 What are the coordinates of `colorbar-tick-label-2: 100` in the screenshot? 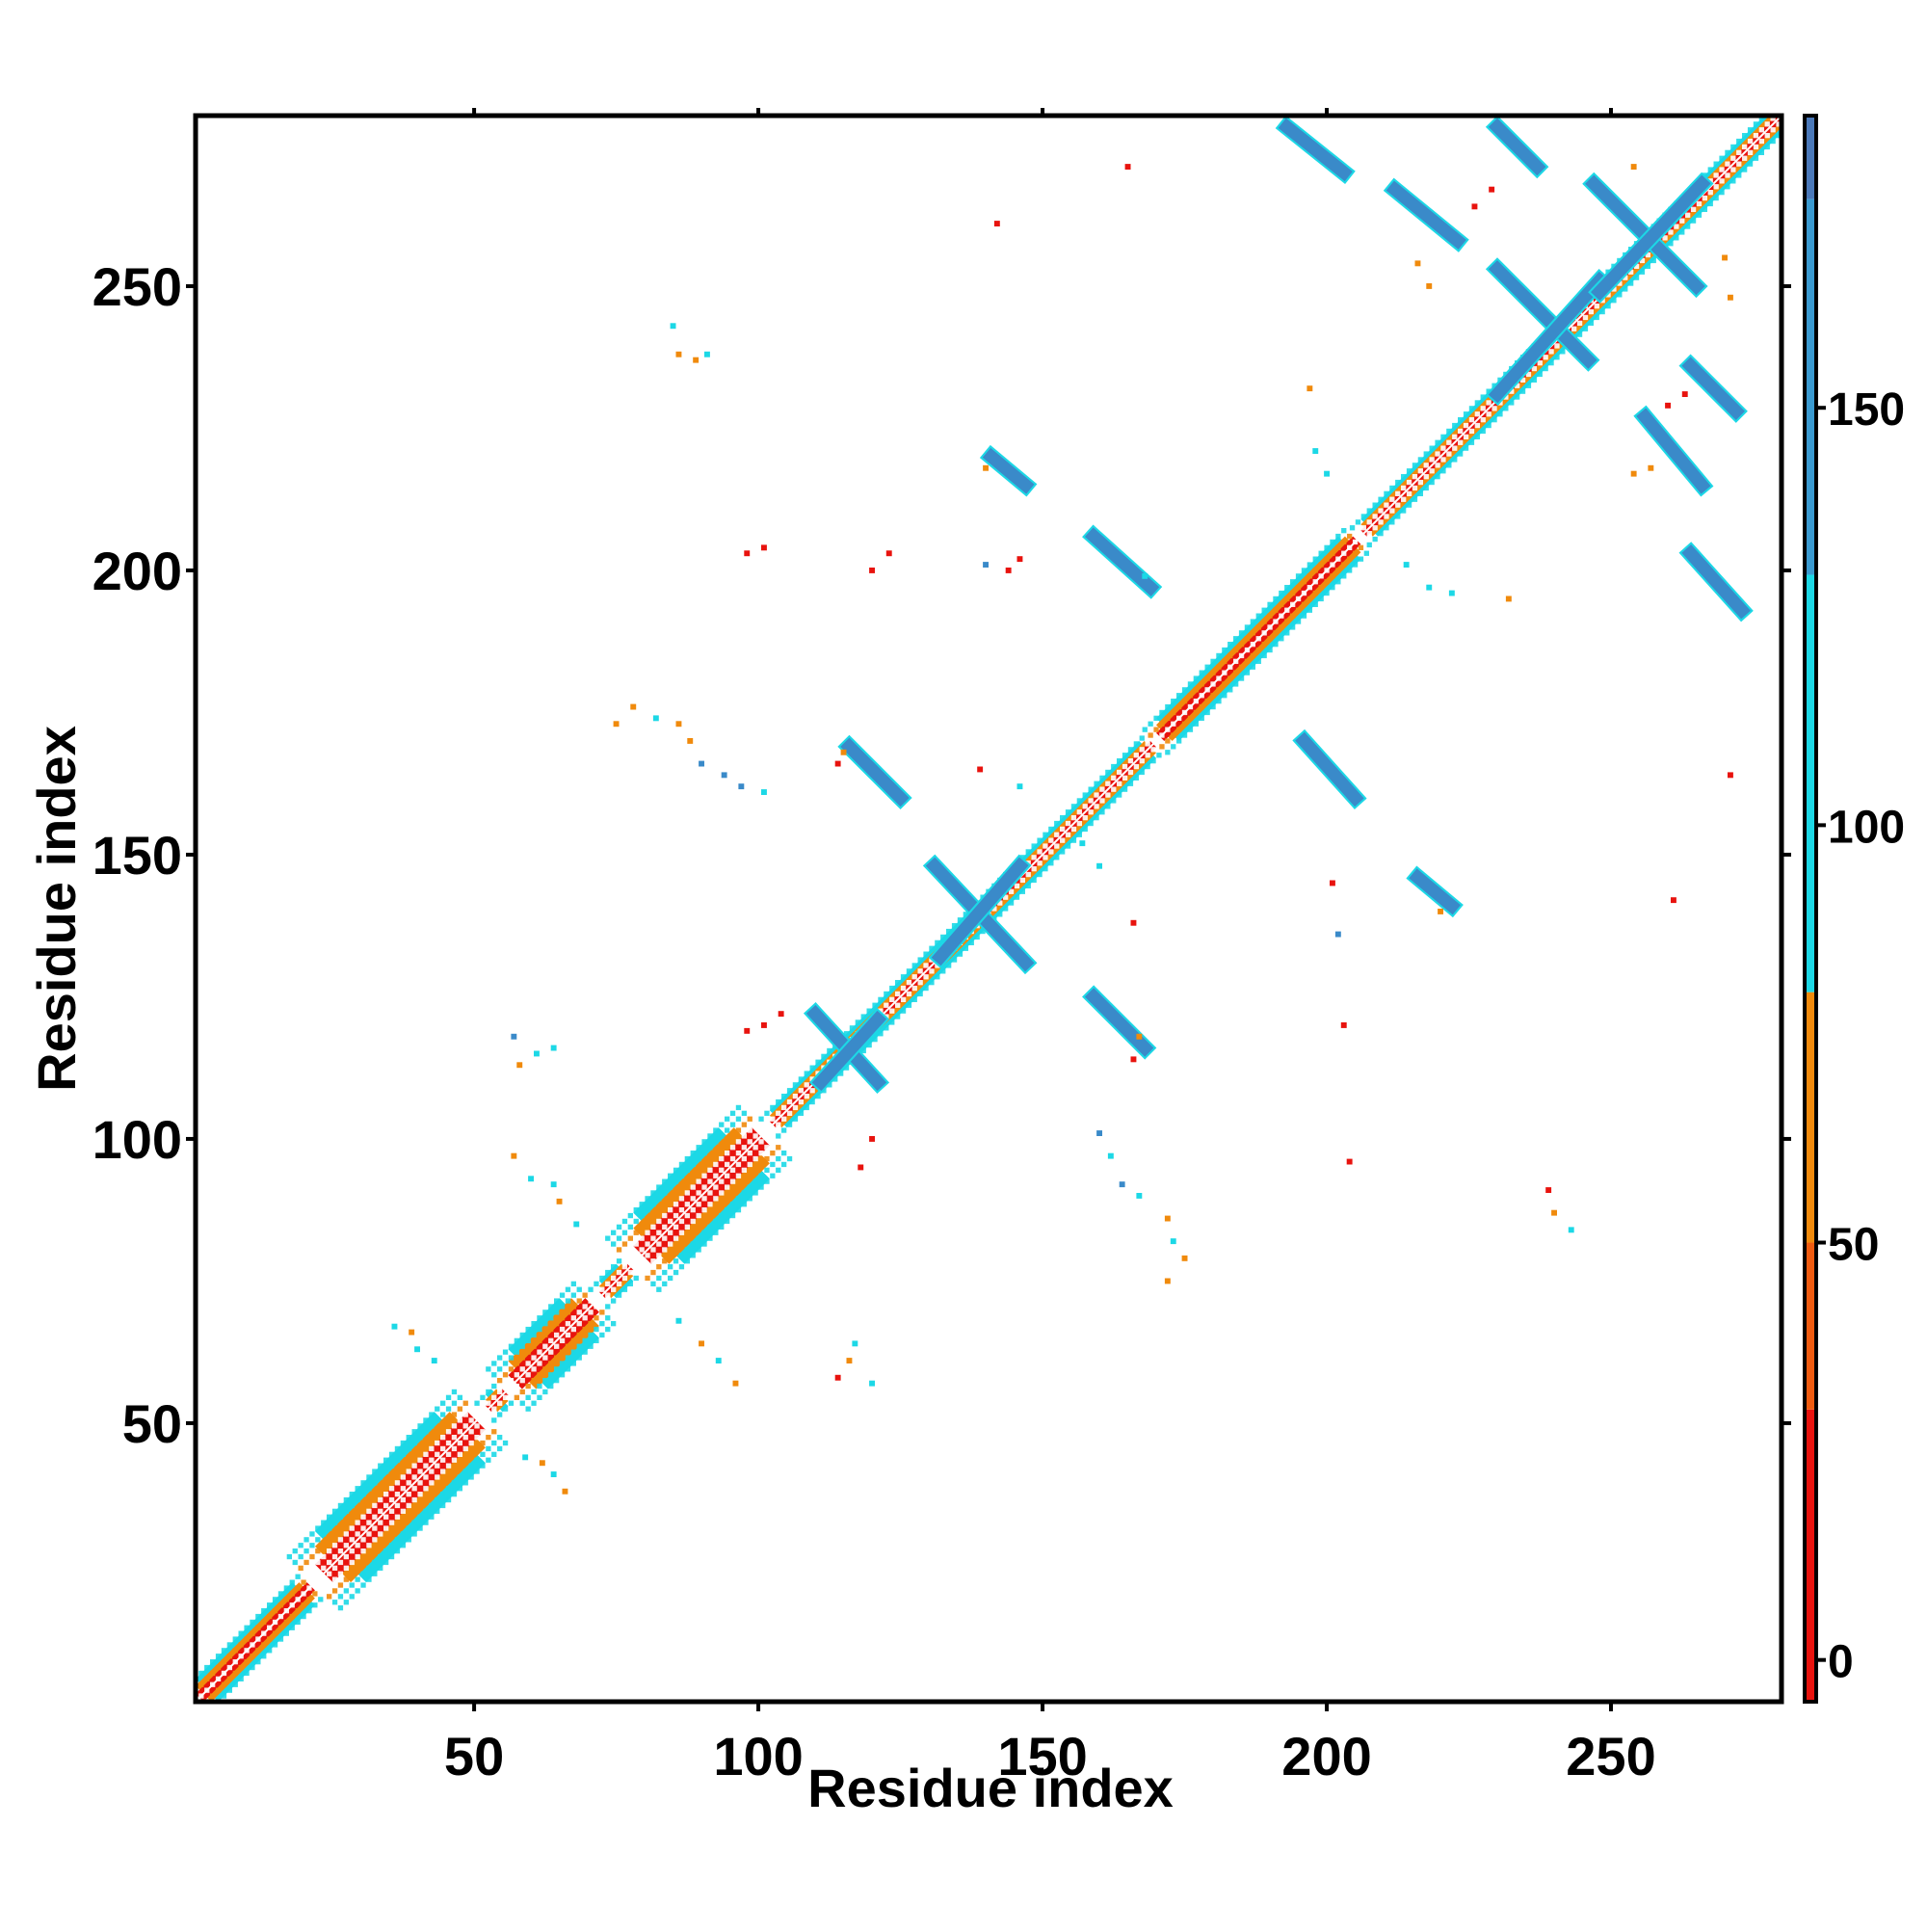 It's located at (1866, 827).